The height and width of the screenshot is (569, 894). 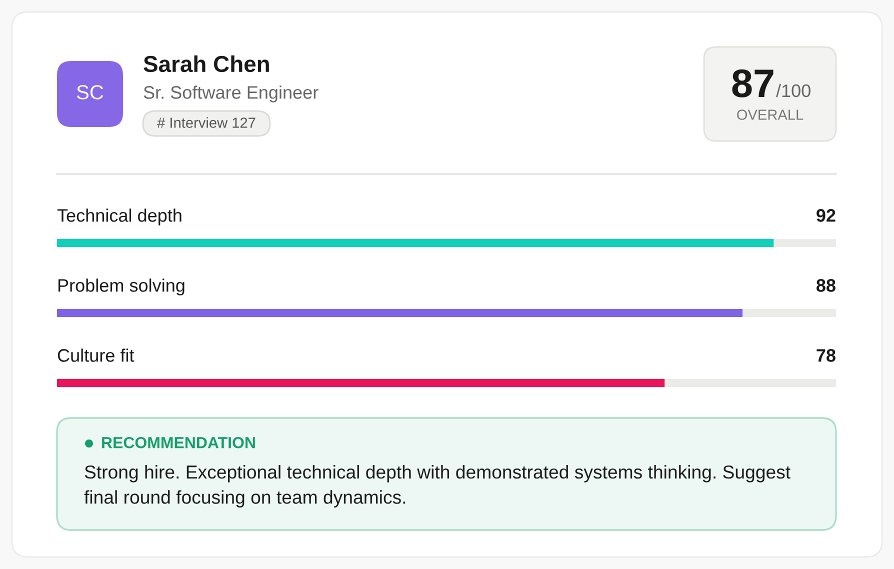 I want to click on data-label: 78, so click(x=826, y=355).